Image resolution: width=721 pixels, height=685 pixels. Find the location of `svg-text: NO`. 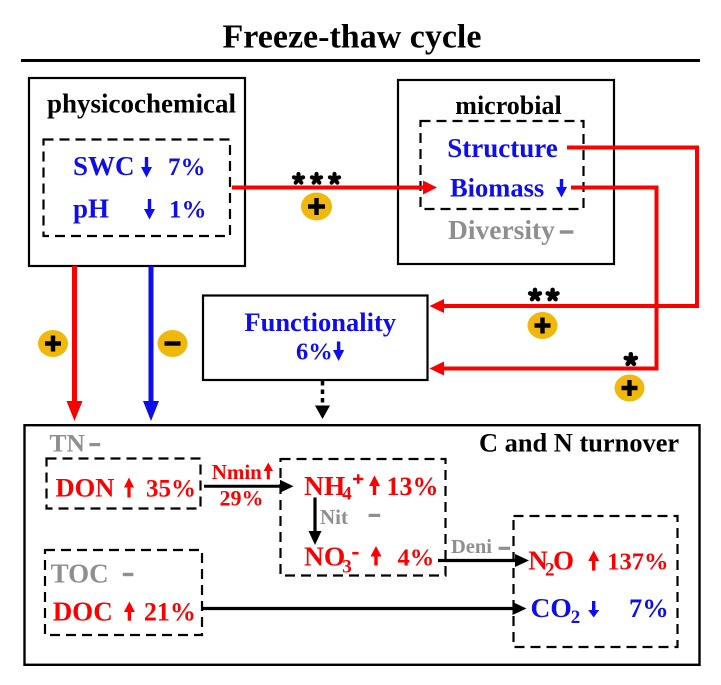

svg-text: NO is located at coordinates (324, 556).